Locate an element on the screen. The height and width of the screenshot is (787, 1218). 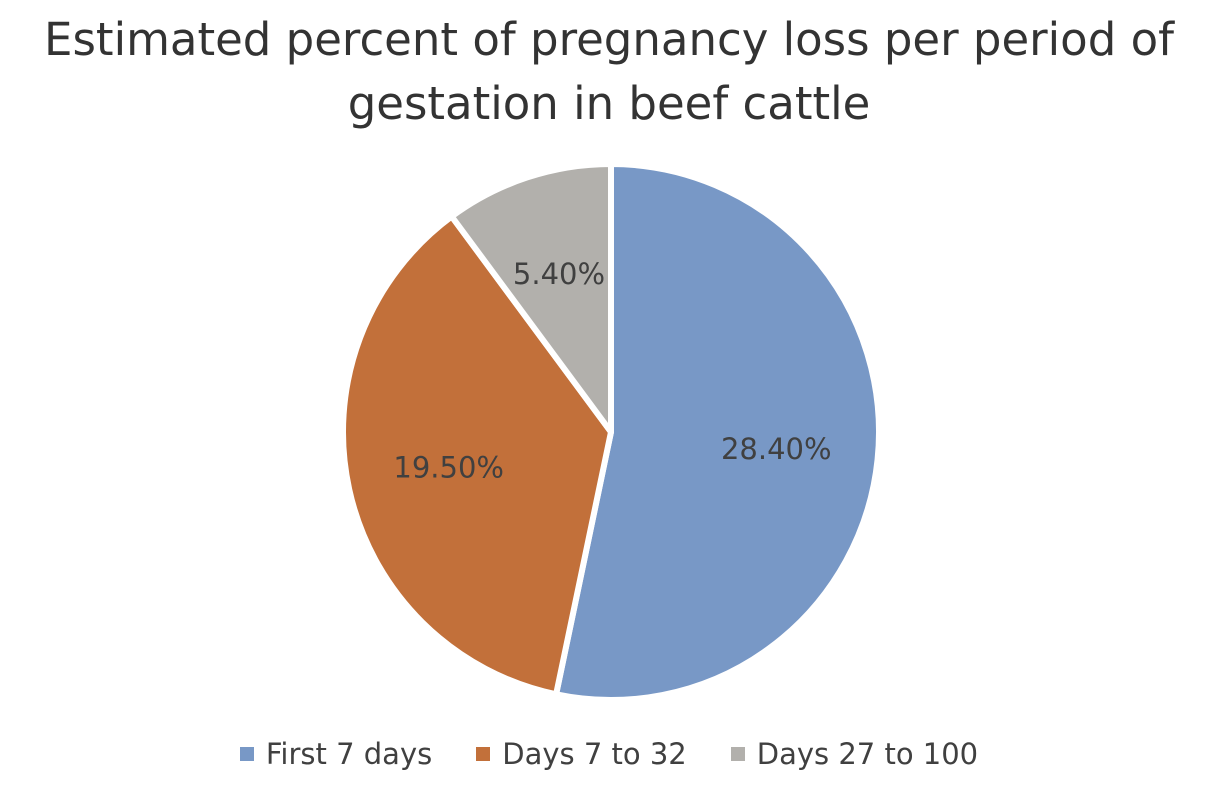
legend-label: First 7 days is located at coordinates (349, 754).